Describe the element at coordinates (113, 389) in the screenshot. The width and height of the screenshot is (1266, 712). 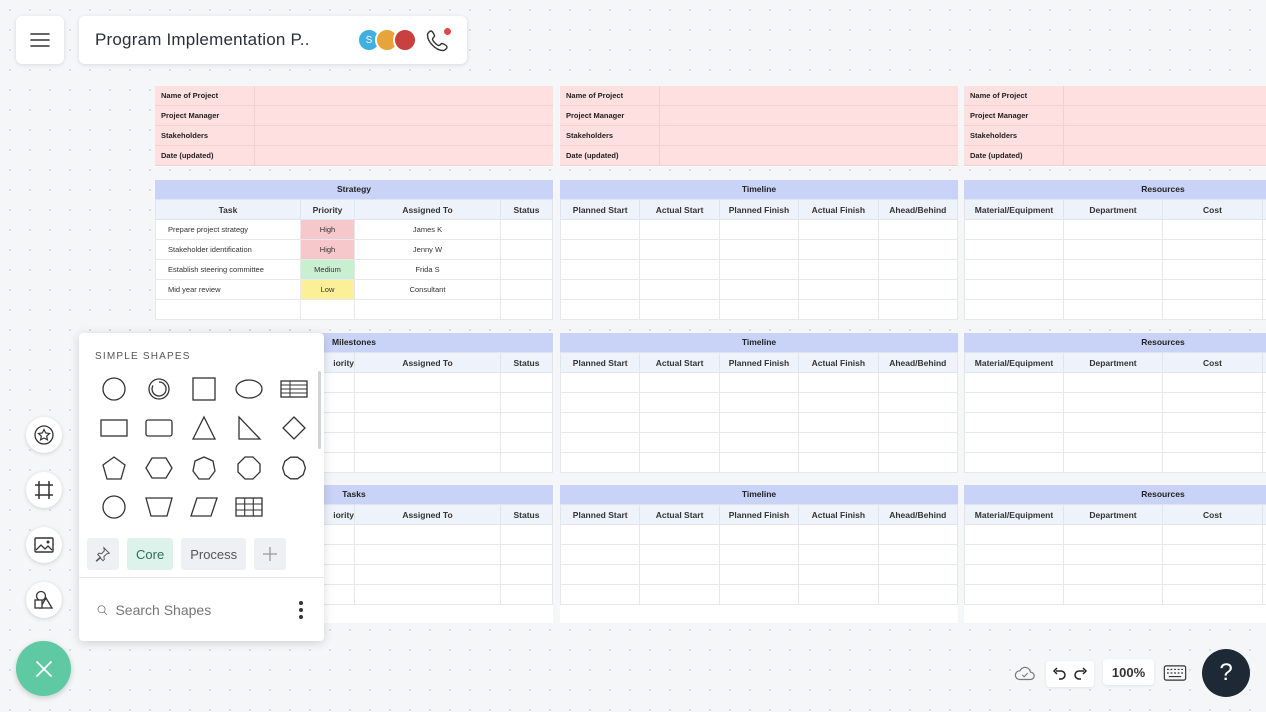
I see `circle-shape` at that location.